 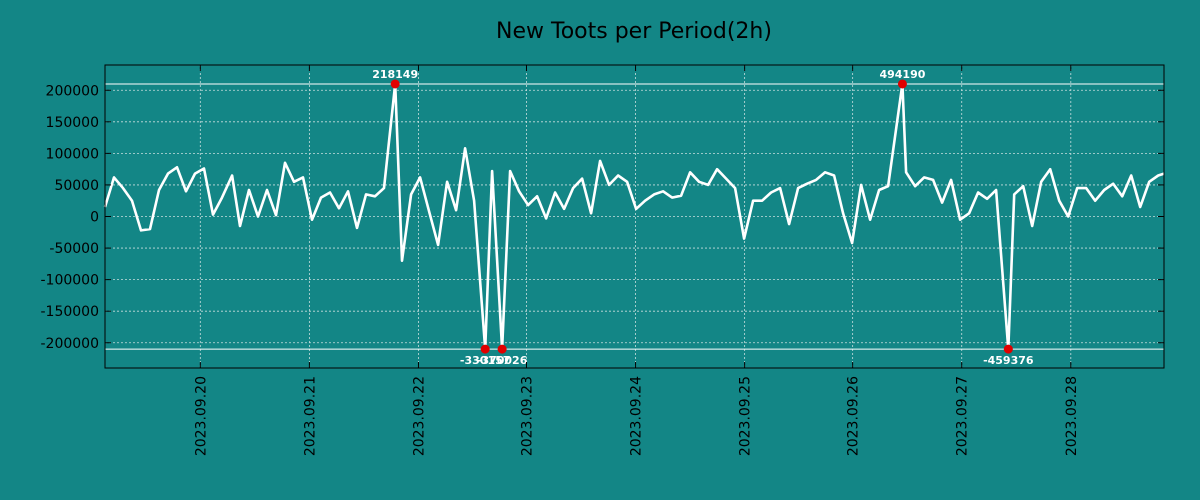 I want to click on chart-title: New Toots per Period(2h), so click(x=634, y=31).